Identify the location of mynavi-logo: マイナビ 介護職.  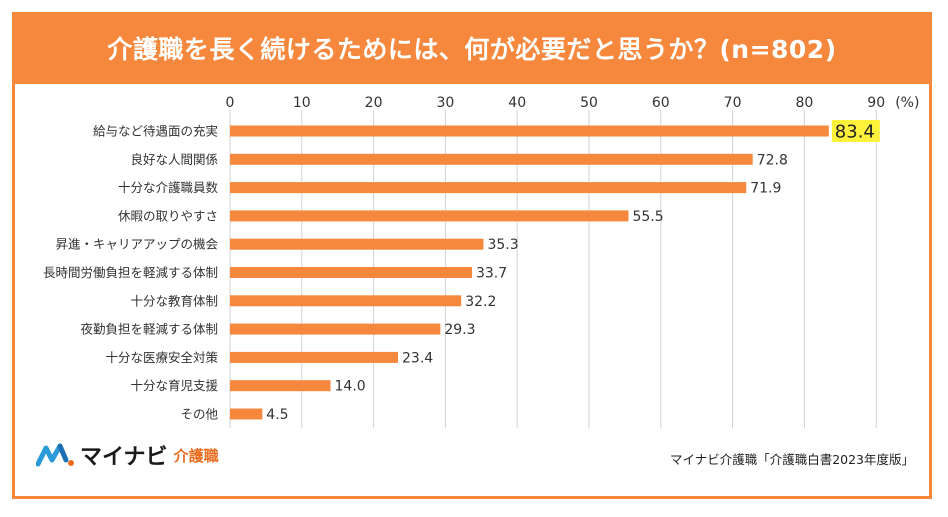
(127, 455).